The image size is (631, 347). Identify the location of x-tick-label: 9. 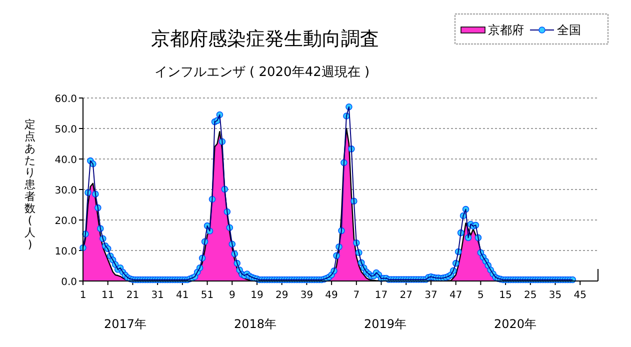
(232, 295).